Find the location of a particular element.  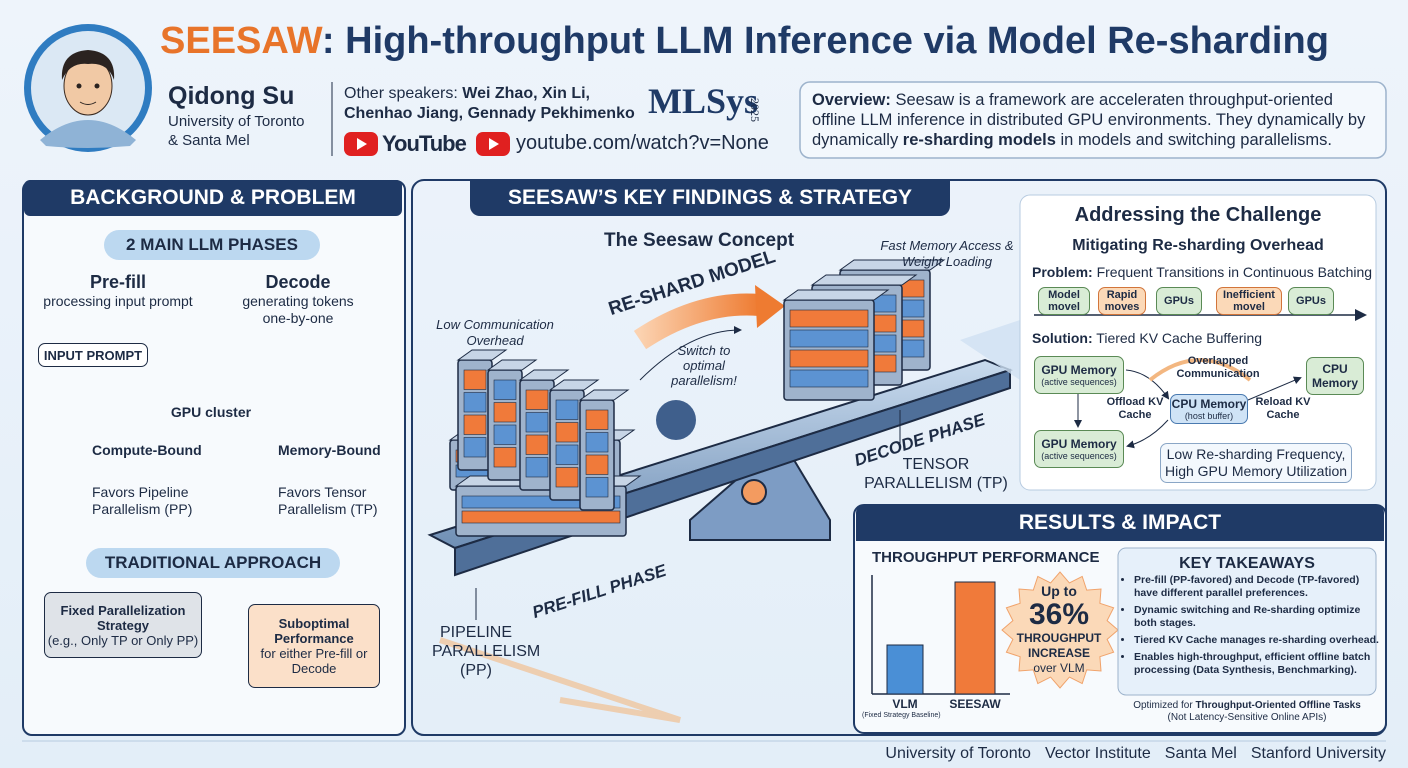

venue-year: 2025 is located at coordinates (755, 110).